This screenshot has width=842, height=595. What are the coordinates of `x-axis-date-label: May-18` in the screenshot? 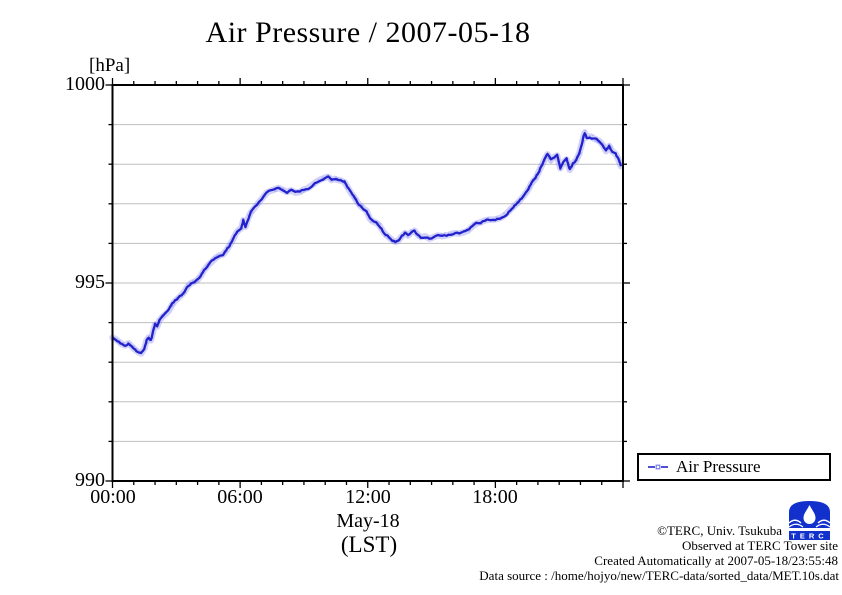 It's located at (368, 521).